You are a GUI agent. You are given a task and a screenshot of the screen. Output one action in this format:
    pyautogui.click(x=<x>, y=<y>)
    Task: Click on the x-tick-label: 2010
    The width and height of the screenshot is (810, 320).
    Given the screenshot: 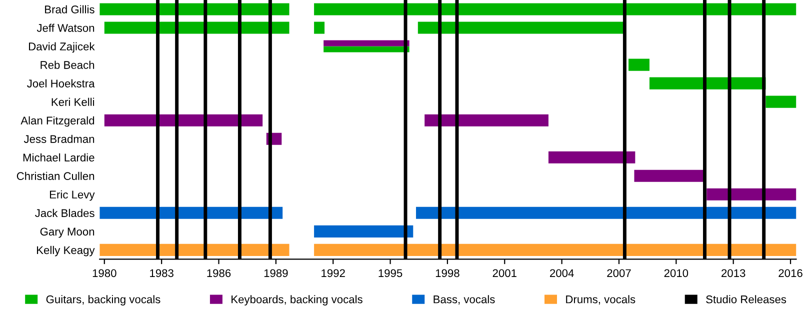 What is the action you would take?
    pyautogui.click(x=676, y=273)
    